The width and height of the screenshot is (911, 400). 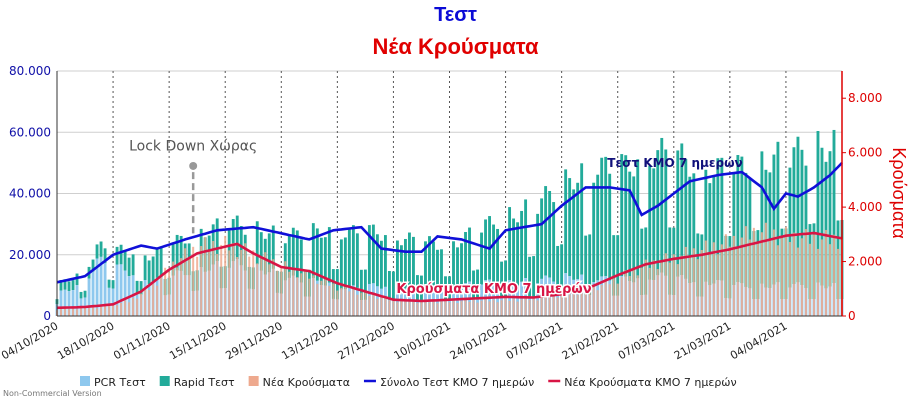 I want to click on x-tick-label: 13/12/2020, so click(x=309, y=340).